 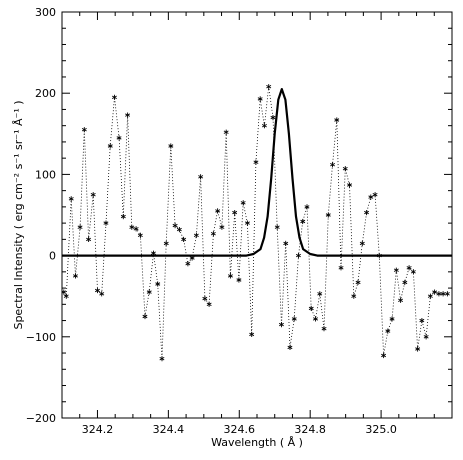 I want to click on y-tick-label: 300, so click(x=45, y=12).